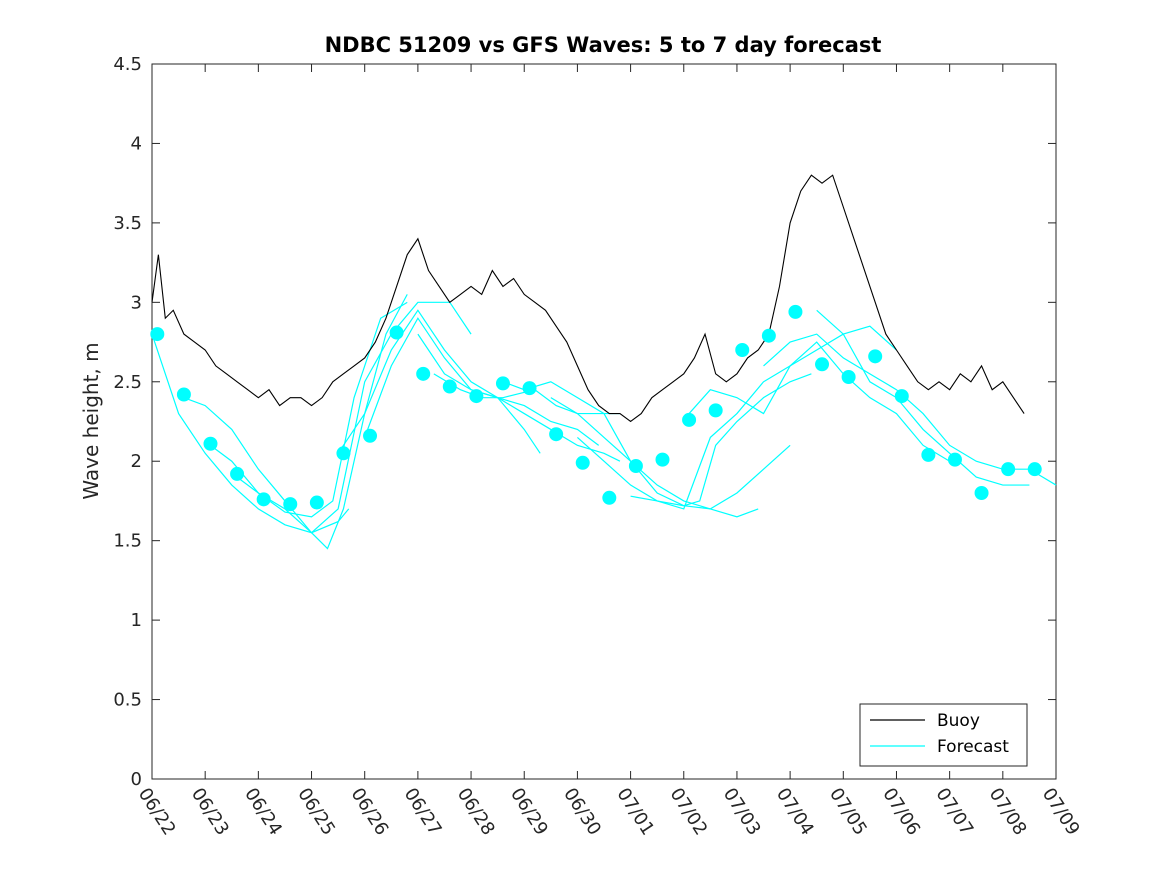 This screenshot has width=1167, height=875. Describe the element at coordinates (157, 811) in the screenshot. I see `x-tick-label: 06/22` at that location.